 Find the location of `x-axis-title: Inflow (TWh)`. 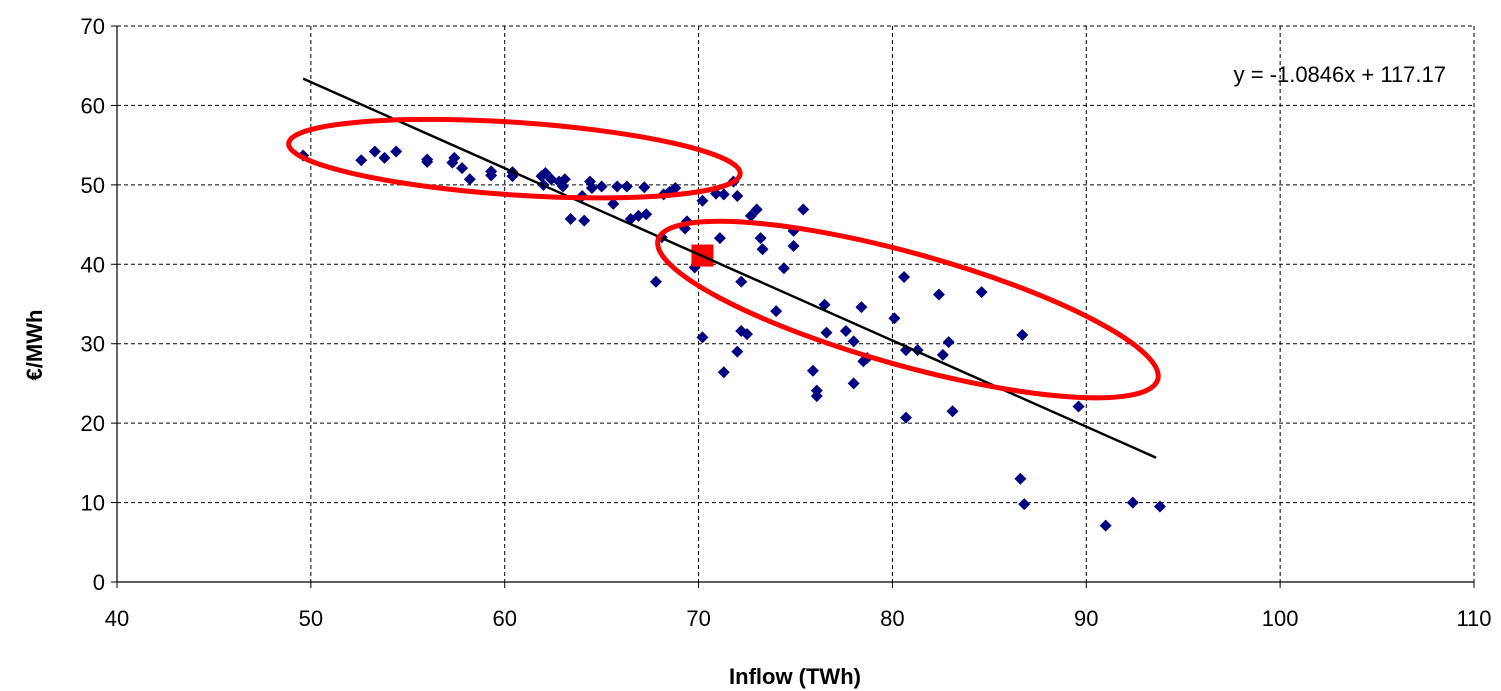

x-axis-title: Inflow (TWh) is located at coordinates (795, 676).